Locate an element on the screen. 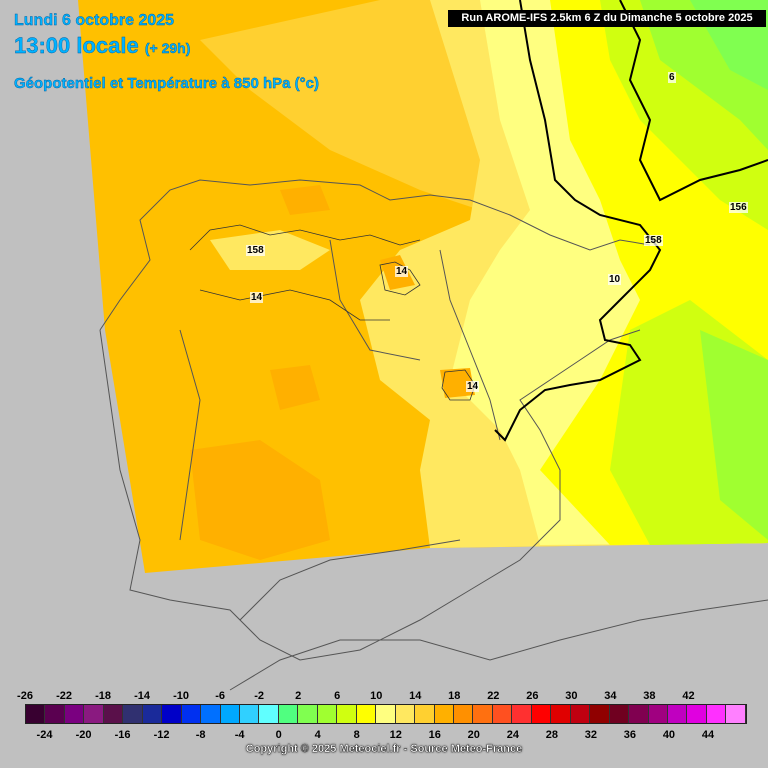  forecast-date: Lundi 6 octobre 2025 is located at coordinates (94, 20).